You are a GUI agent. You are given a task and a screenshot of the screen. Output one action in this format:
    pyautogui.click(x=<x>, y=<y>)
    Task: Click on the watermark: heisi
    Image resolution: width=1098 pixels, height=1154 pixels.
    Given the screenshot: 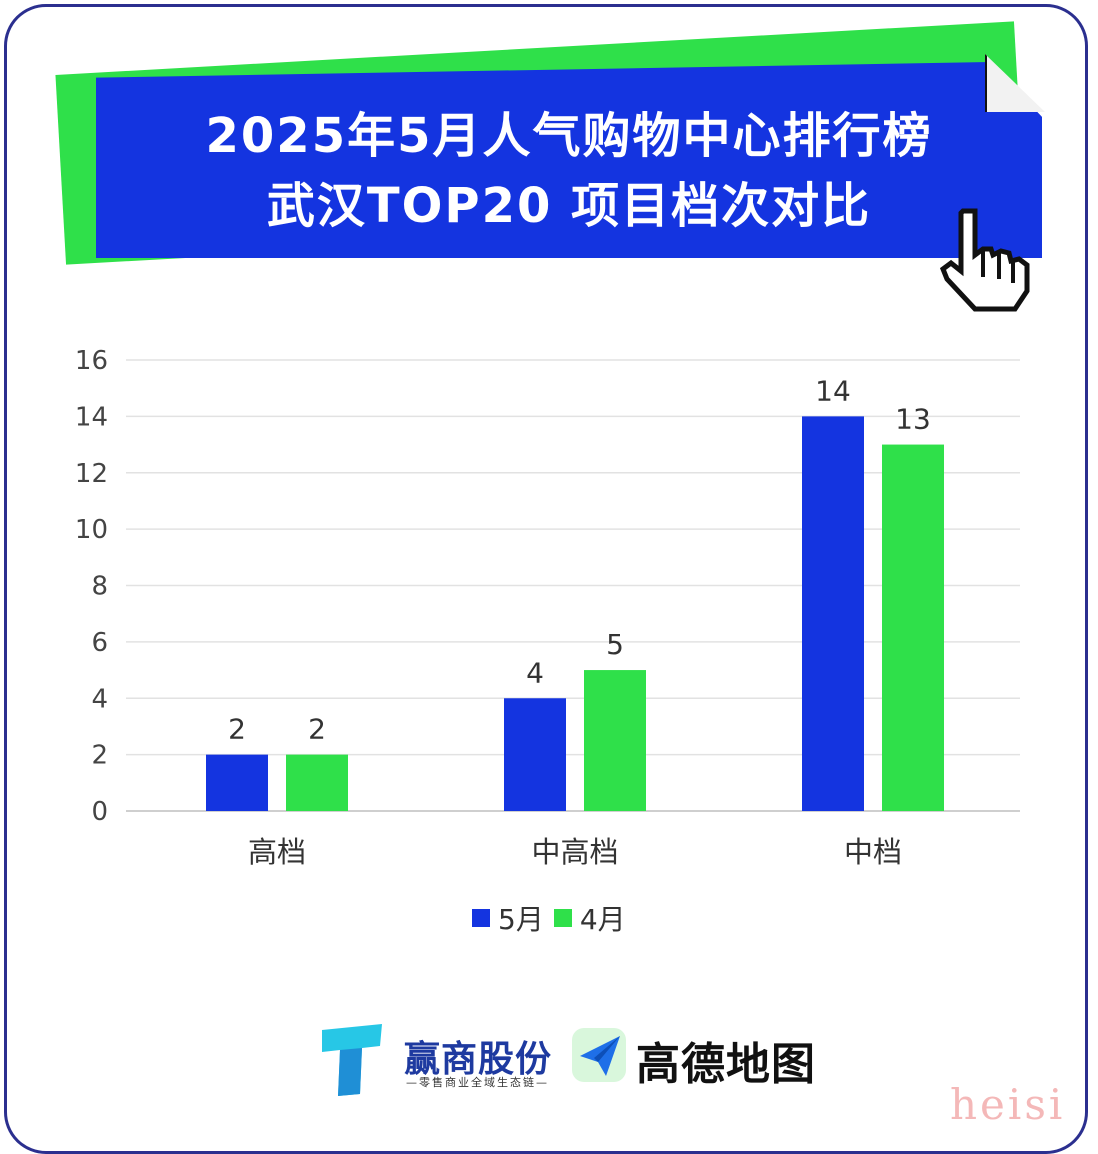 What is the action you would take?
    pyautogui.click(x=1008, y=1104)
    